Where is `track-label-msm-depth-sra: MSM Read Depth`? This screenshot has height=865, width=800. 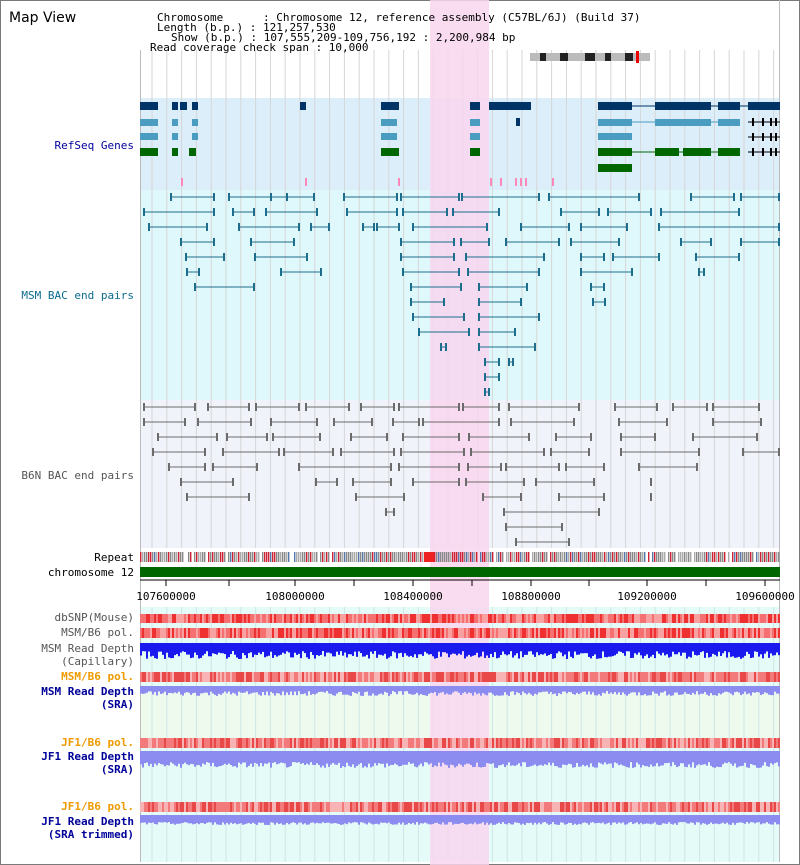 track-label-msm-depth-sra: MSM Read Depth is located at coordinates (87, 691).